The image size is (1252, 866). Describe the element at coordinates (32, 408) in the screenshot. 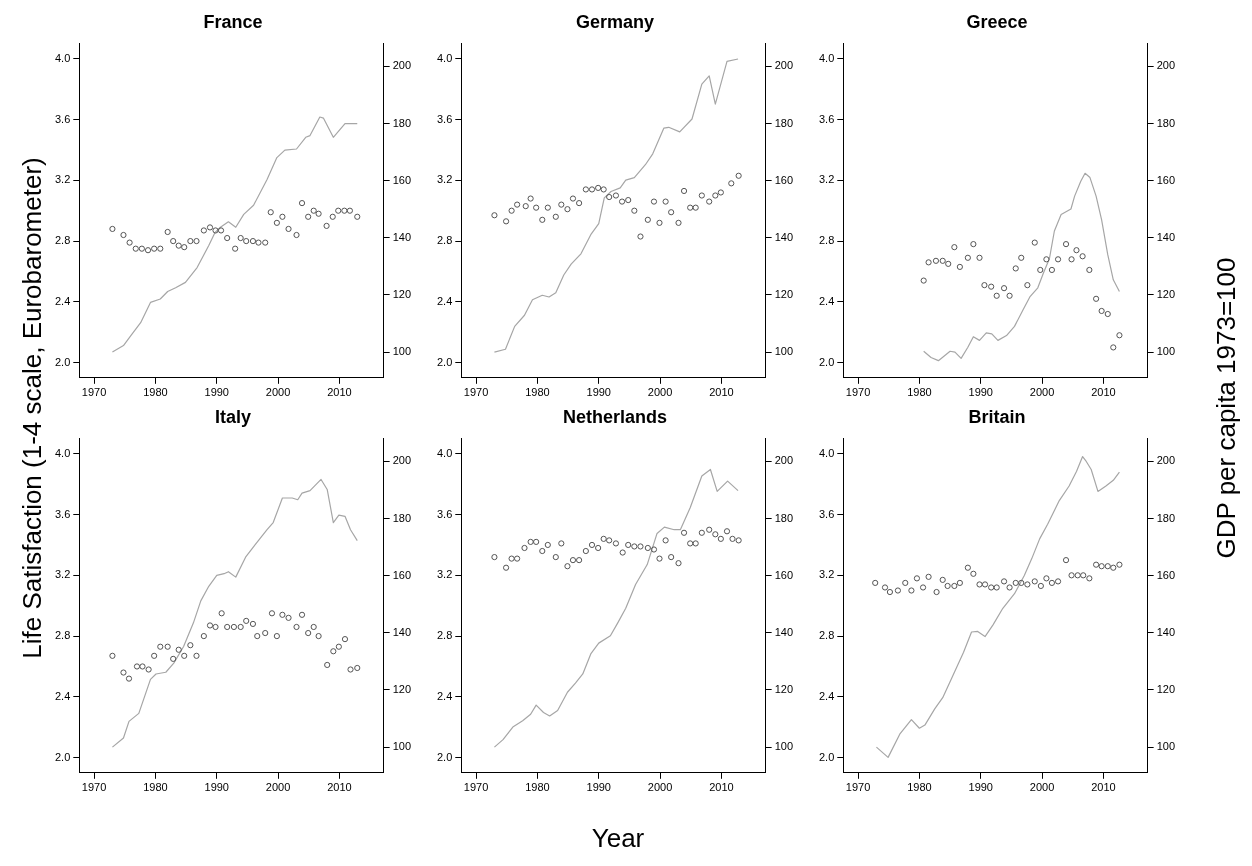

I see `y-axis-title: Life Satisfaction (1-4 scale, Eurobarometer)` at that location.